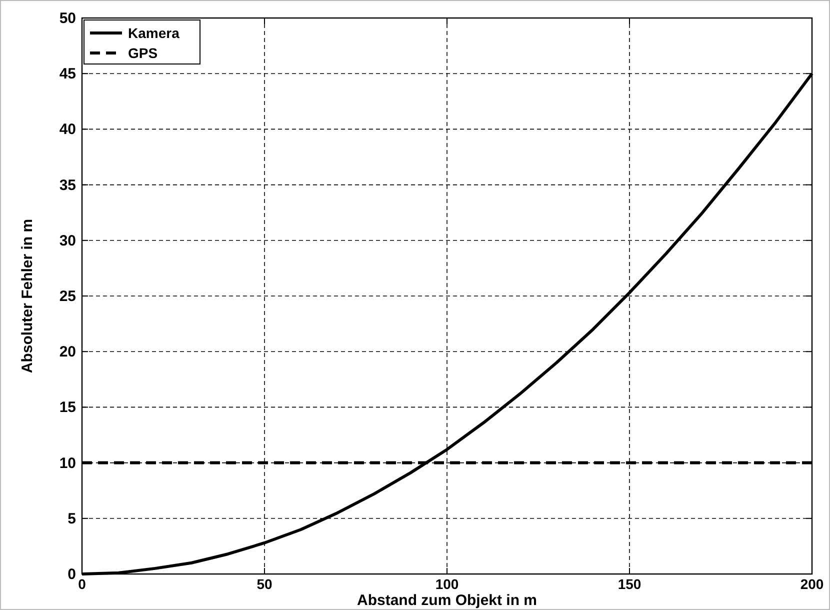 This screenshot has width=830, height=610. I want to click on y-tick-label: 25, so click(67, 296).